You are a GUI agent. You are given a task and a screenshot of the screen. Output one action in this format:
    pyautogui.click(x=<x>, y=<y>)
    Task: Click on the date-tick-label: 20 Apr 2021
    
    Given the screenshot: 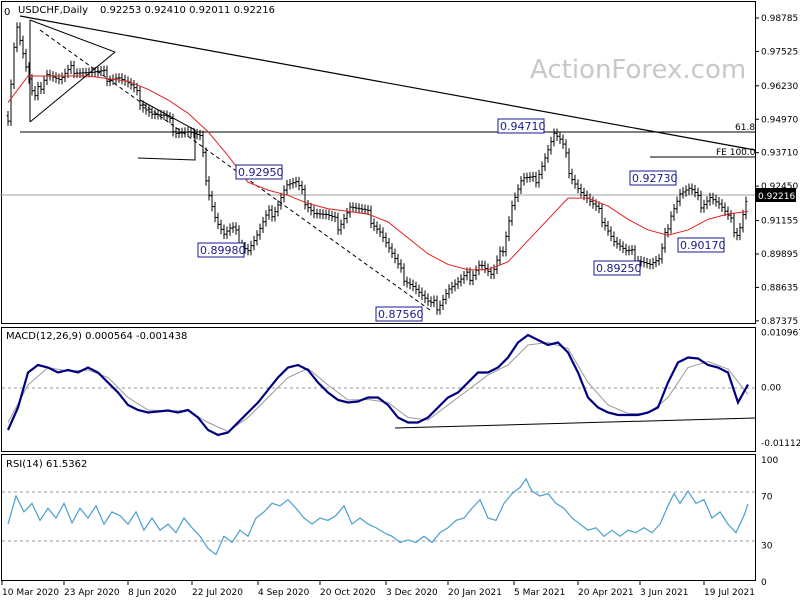 What is the action you would take?
    pyautogui.click(x=606, y=593)
    